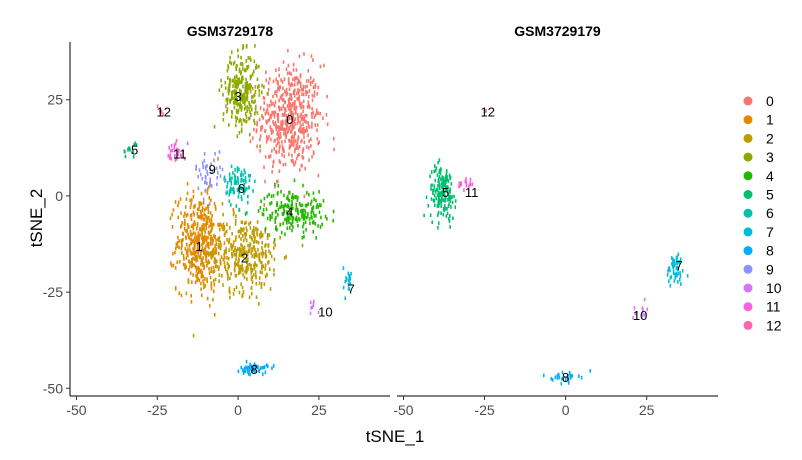 Image resolution: width=802 pixels, height=460 pixels. I want to click on cluster-label-10: 10, so click(640, 315).